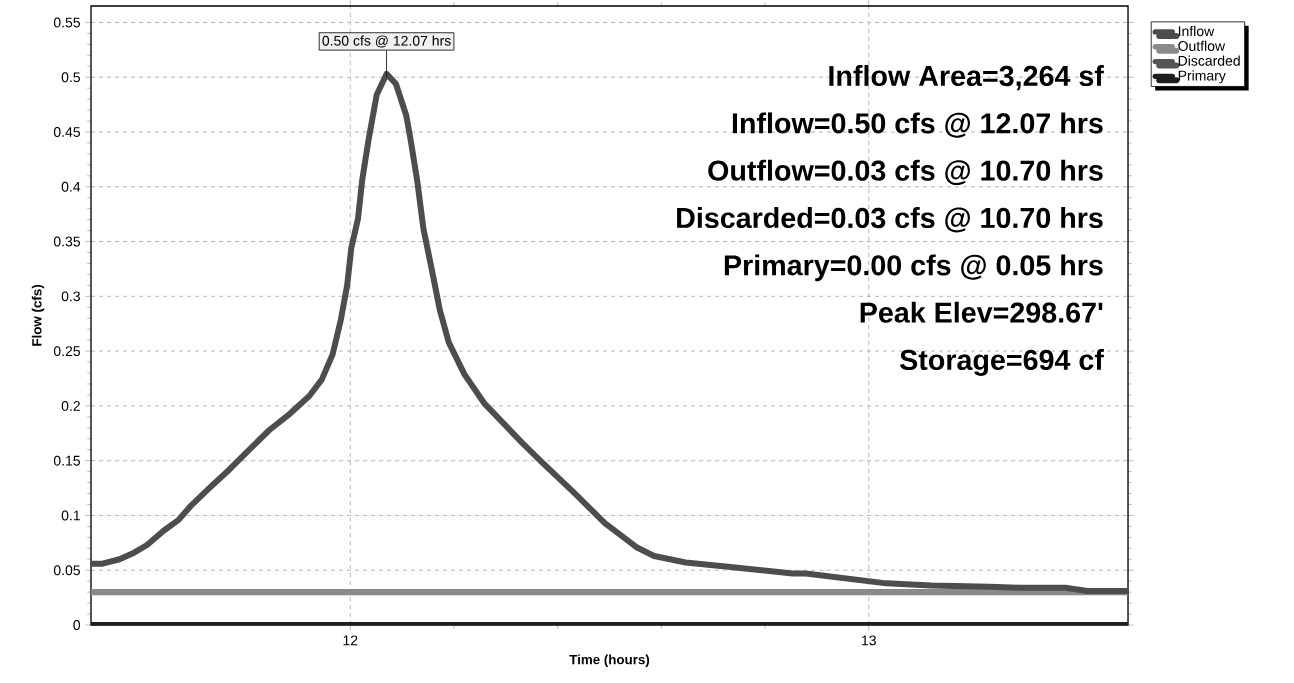 The image size is (1294, 683). I want to click on legend-label: Discarded, so click(1209, 60).